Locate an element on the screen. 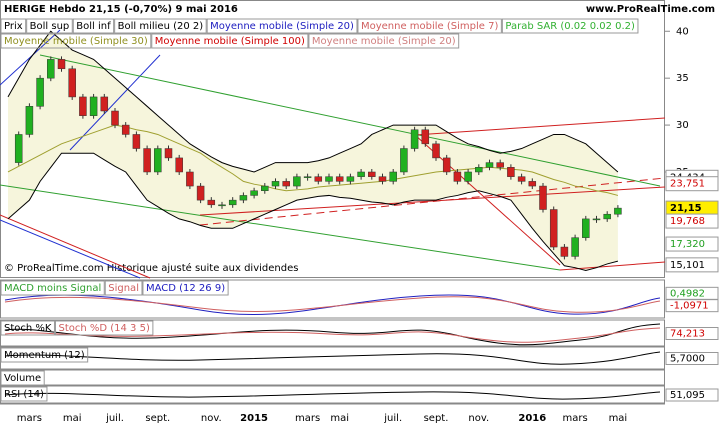 This screenshot has height=430, width=720. y-tick-label: 30 is located at coordinates (682, 125).